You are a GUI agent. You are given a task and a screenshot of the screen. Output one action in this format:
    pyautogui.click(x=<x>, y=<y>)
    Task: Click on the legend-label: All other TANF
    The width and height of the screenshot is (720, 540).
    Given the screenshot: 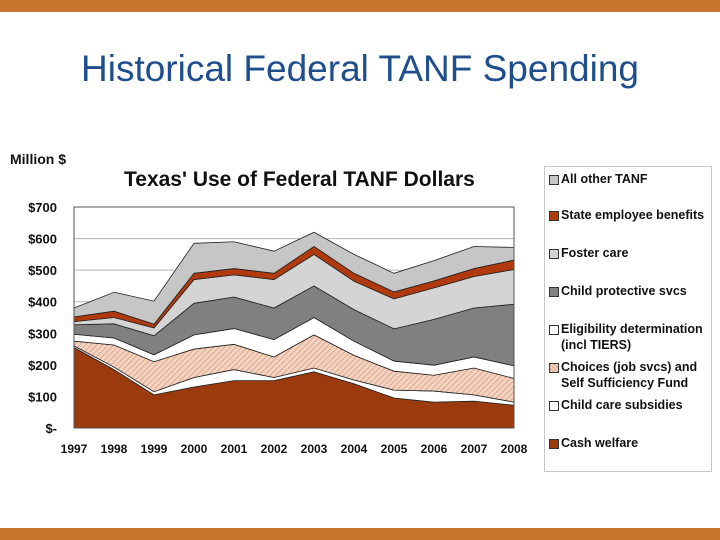 What is the action you would take?
    pyautogui.click(x=604, y=179)
    